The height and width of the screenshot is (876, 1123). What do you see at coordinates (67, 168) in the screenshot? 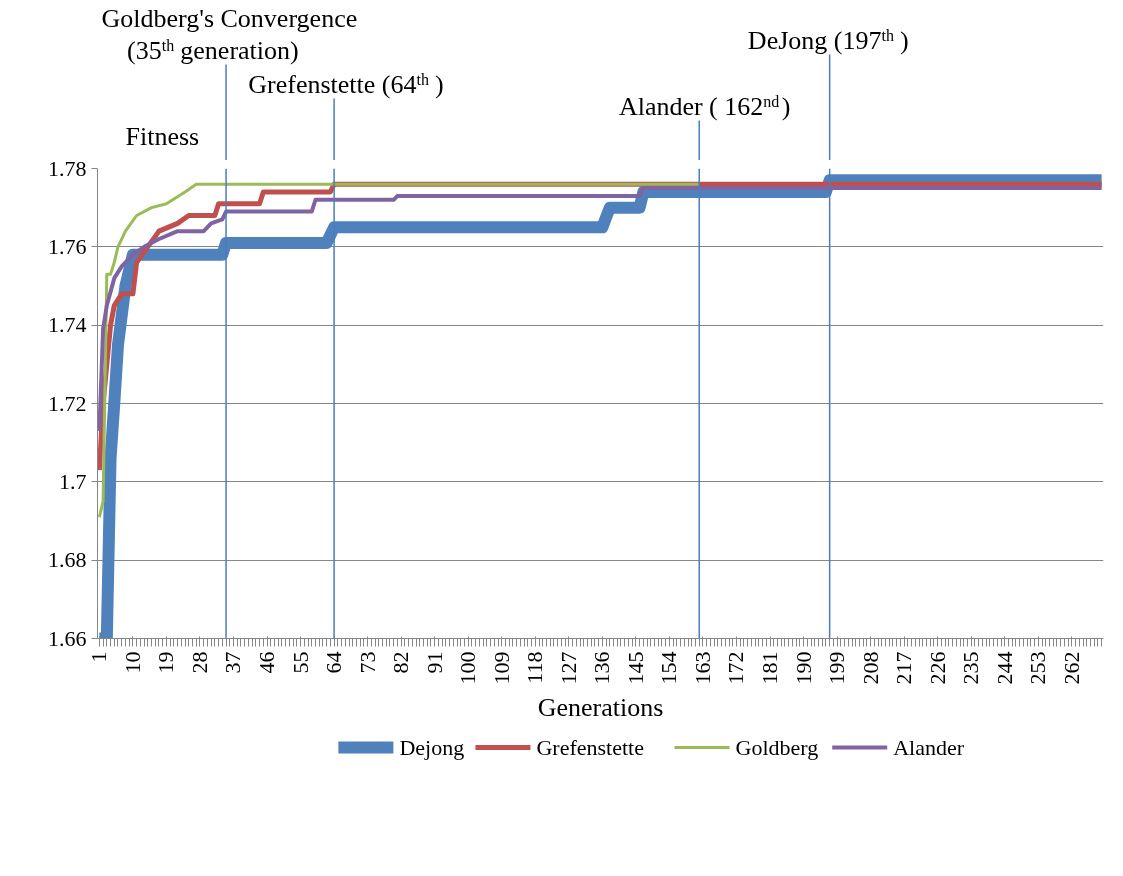
I see `y-tick-label: 1.78` at bounding box center [67, 168].